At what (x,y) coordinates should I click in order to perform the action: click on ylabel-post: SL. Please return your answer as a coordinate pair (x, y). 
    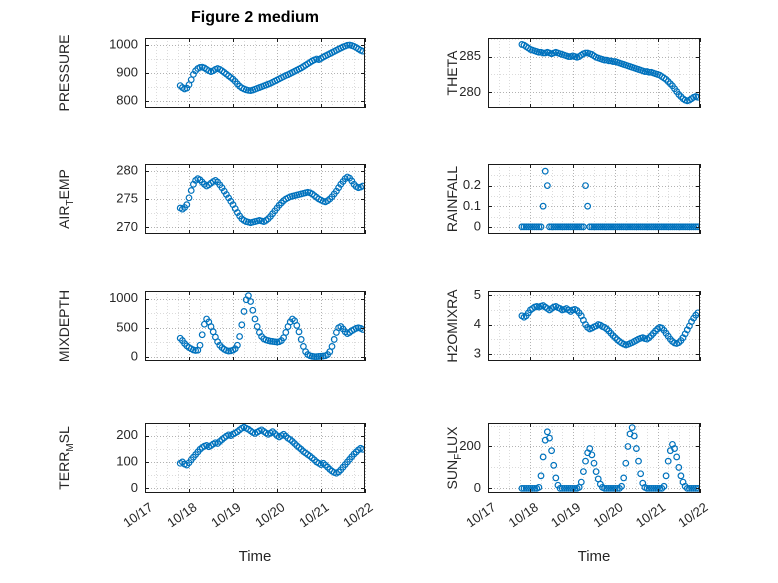
    Looking at the image, I should click on (64, 435).